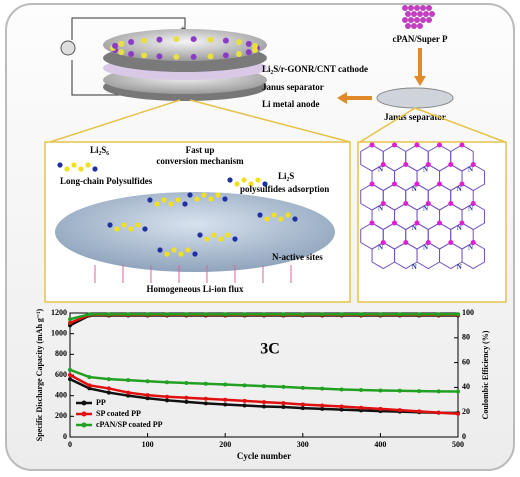  I want to click on separator-surface, so click(195, 232).